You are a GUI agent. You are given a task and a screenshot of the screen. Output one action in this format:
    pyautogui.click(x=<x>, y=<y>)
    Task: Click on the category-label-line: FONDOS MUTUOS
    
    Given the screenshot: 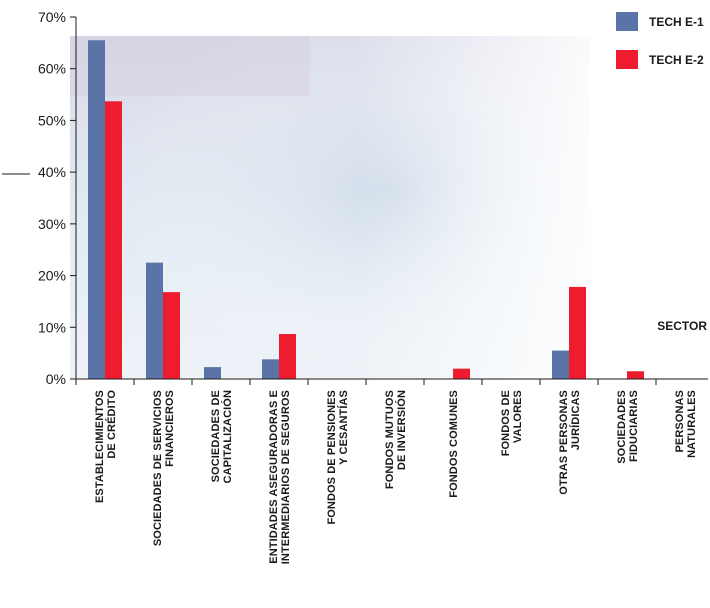 What is the action you would take?
    pyautogui.click(x=390, y=439)
    